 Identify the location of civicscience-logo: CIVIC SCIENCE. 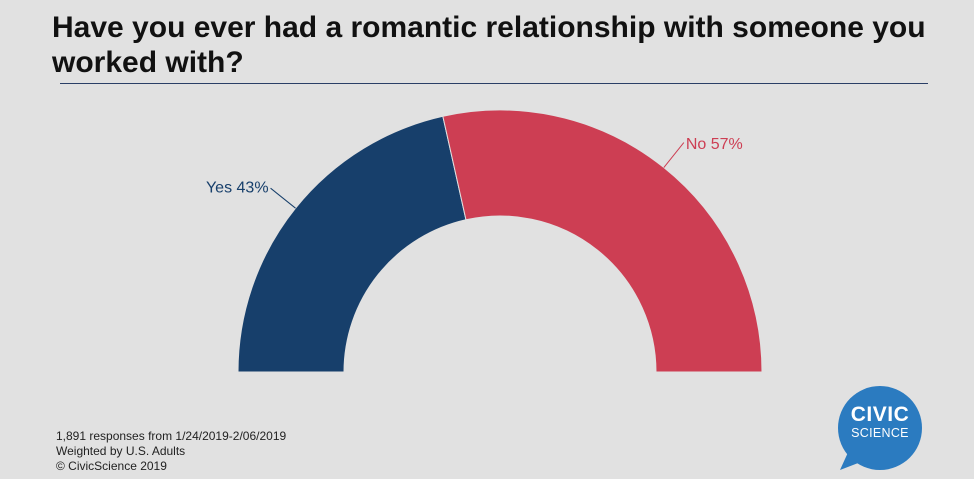
(884, 429).